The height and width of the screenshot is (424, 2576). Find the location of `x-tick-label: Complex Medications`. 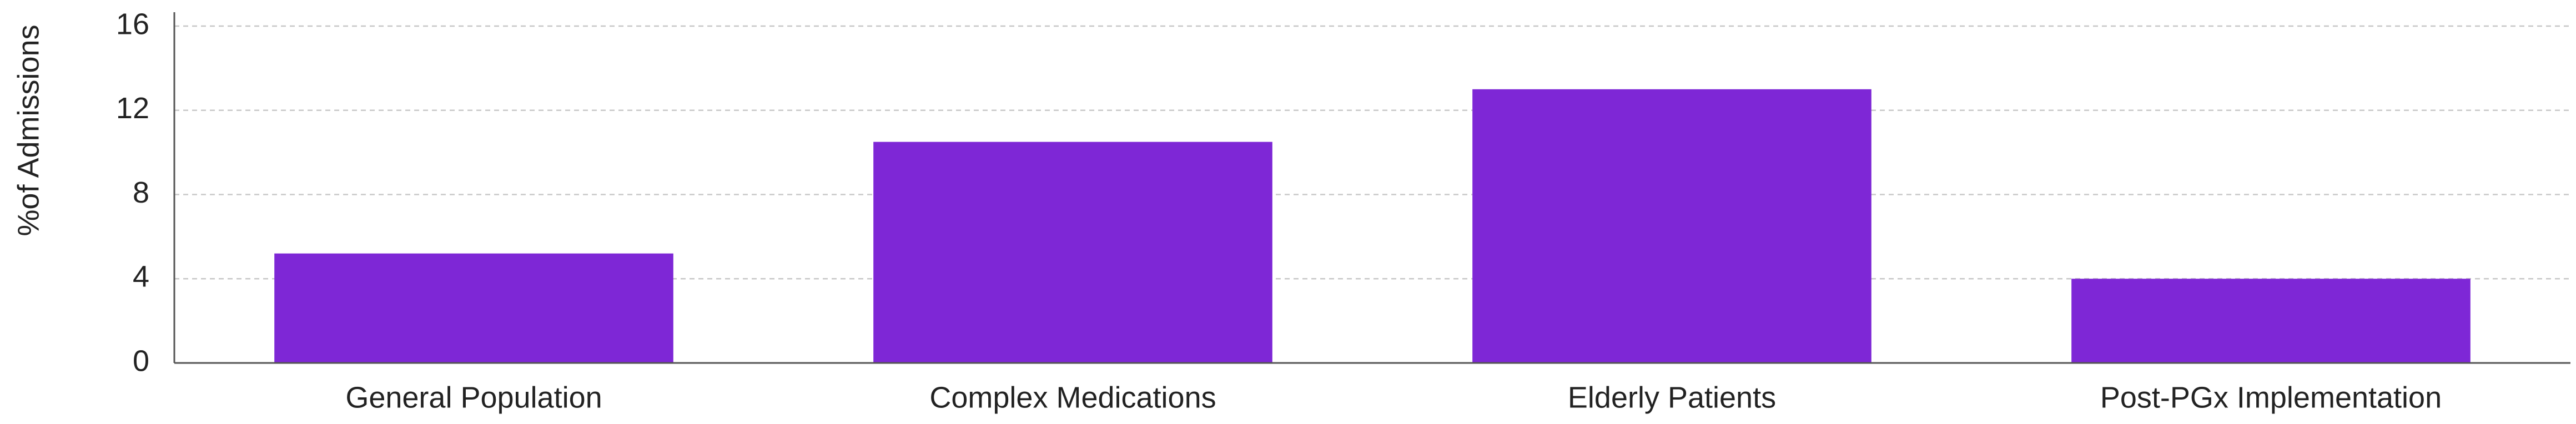

x-tick-label: Complex Medications is located at coordinates (1072, 397).